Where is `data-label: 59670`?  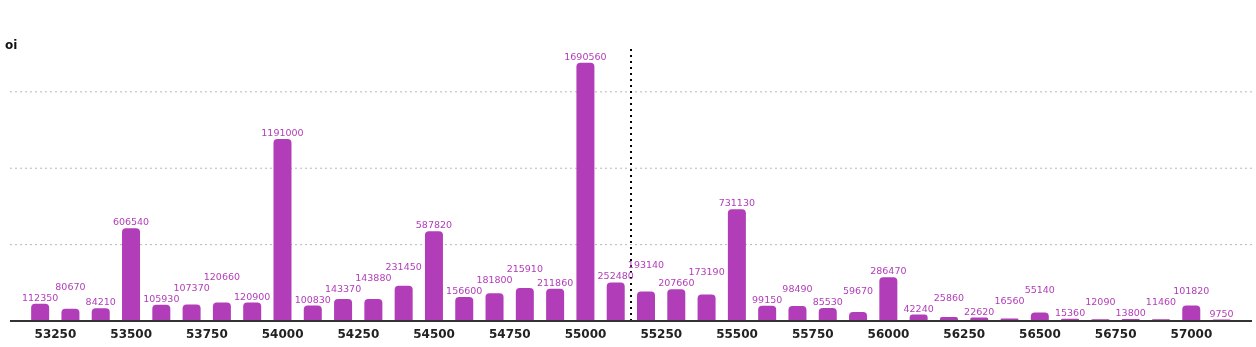
data-label: 59670 is located at coordinates (858, 290).